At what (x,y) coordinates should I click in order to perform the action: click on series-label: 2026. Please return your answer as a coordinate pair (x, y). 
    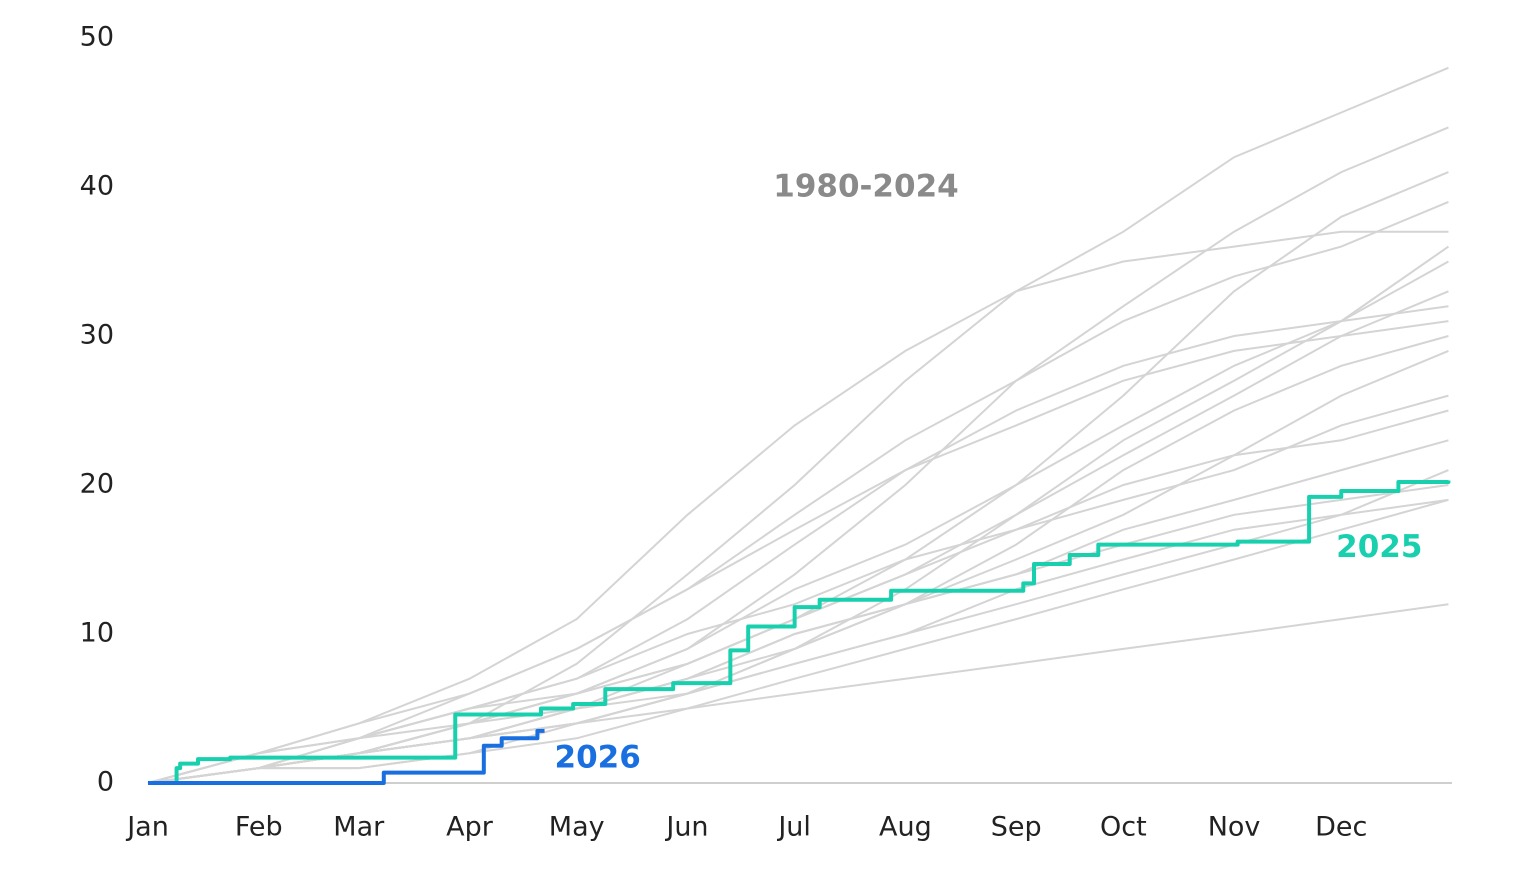
    Looking at the image, I should click on (598, 757).